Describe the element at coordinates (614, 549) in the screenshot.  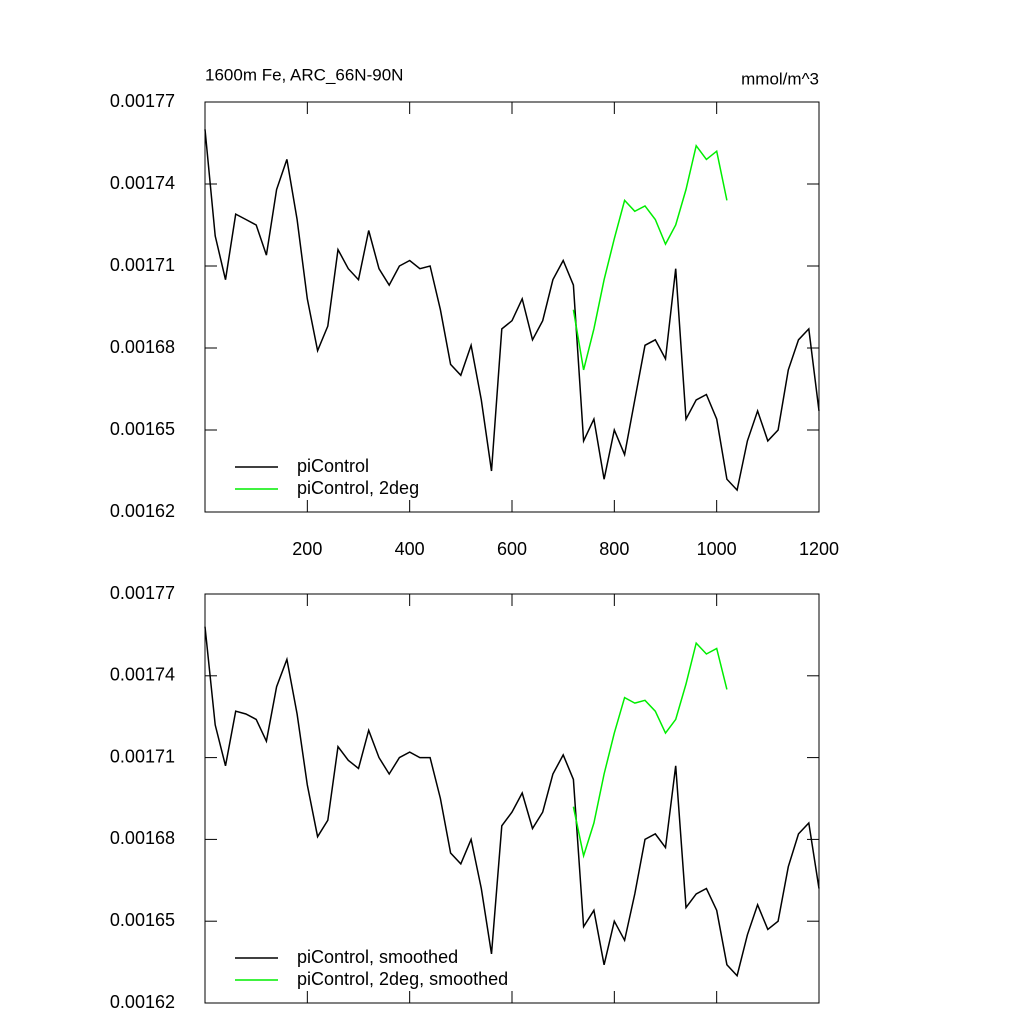
I see `x-tick-label: 800` at that location.